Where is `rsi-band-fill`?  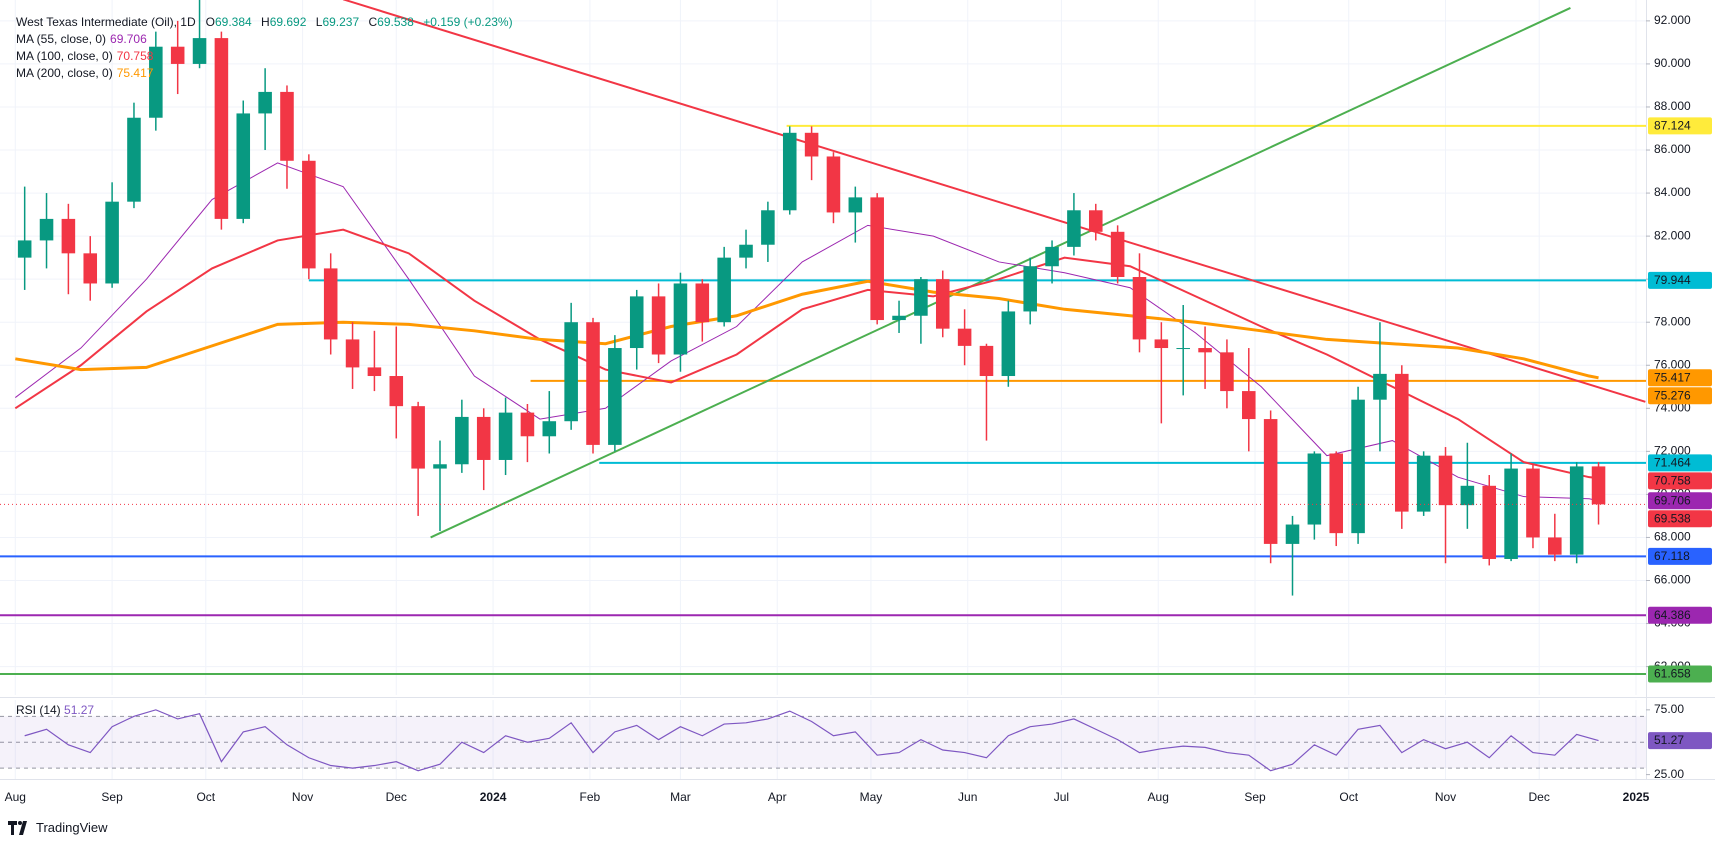 rsi-band-fill is located at coordinates (823, 742).